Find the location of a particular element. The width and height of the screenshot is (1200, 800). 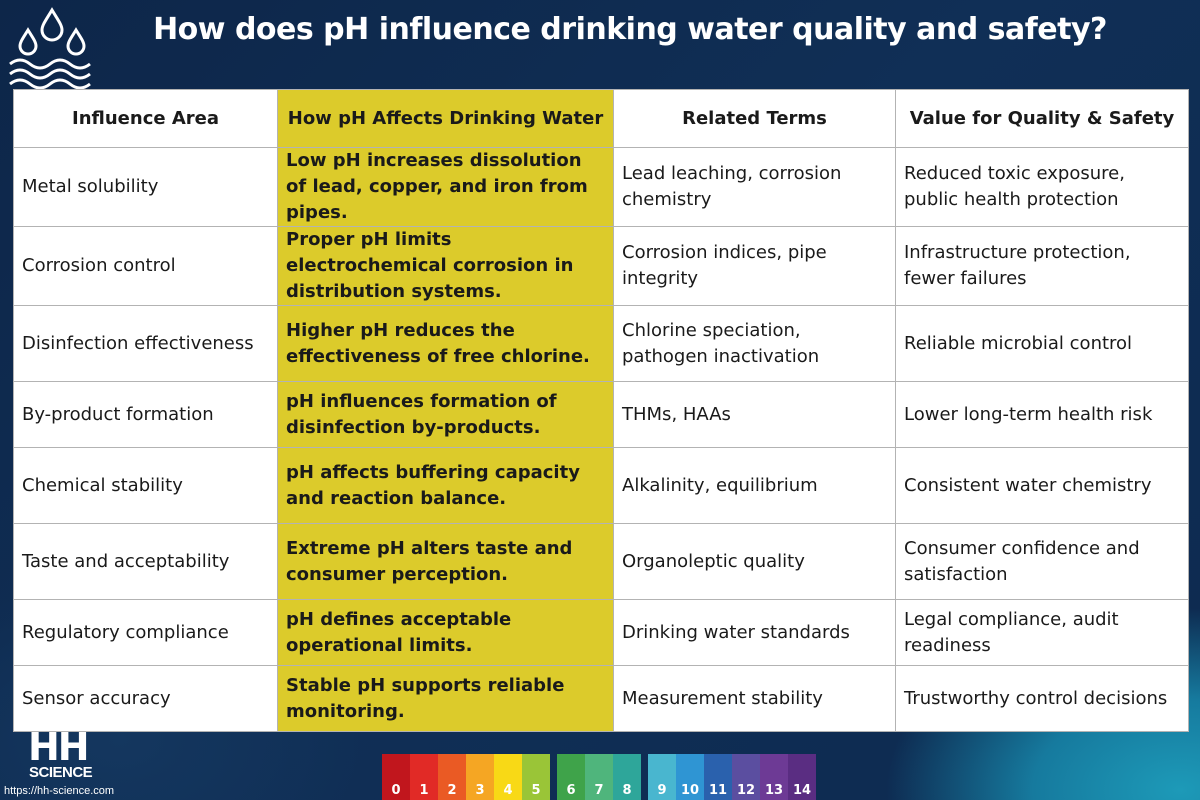

ph-swatch-10: 10 is located at coordinates (690, 777).